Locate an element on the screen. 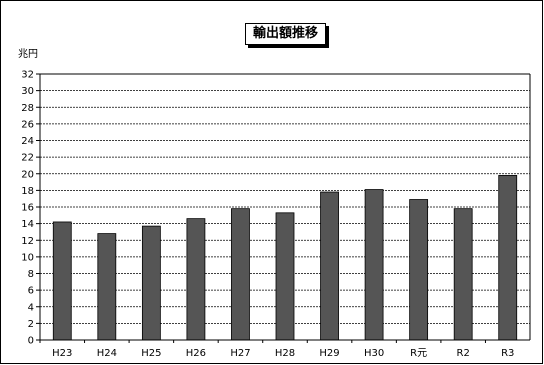 The height and width of the screenshot is (365, 544). x-tick-label: H25 is located at coordinates (151, 353).